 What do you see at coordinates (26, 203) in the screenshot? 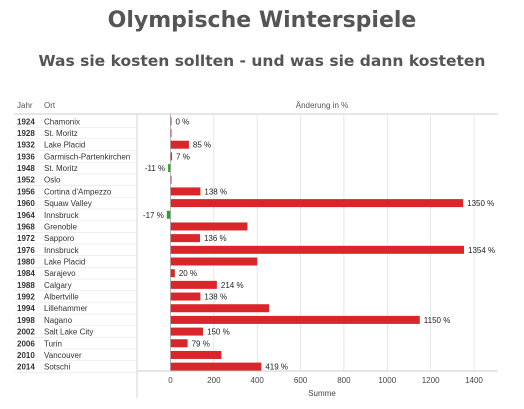
I see `row-year: 1960` at bounding box center [26, 203].